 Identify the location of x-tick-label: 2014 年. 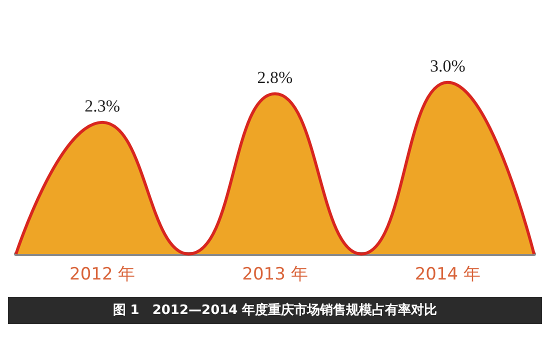
(447, 274).